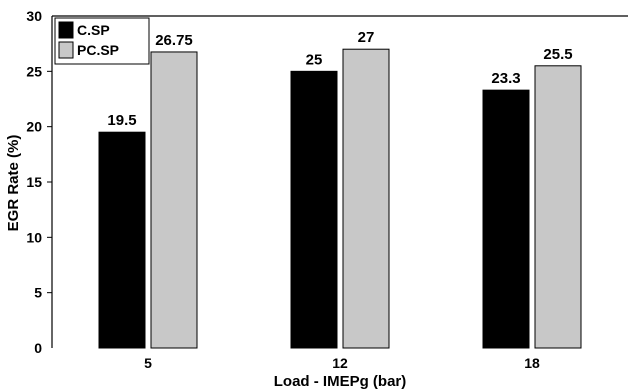 The width and height of the screenshot is (633, 391). What do you see at coordinates (366, 37) in the screenshot?
I see `bar-value-label: 27` at bounding box center [366, 37].